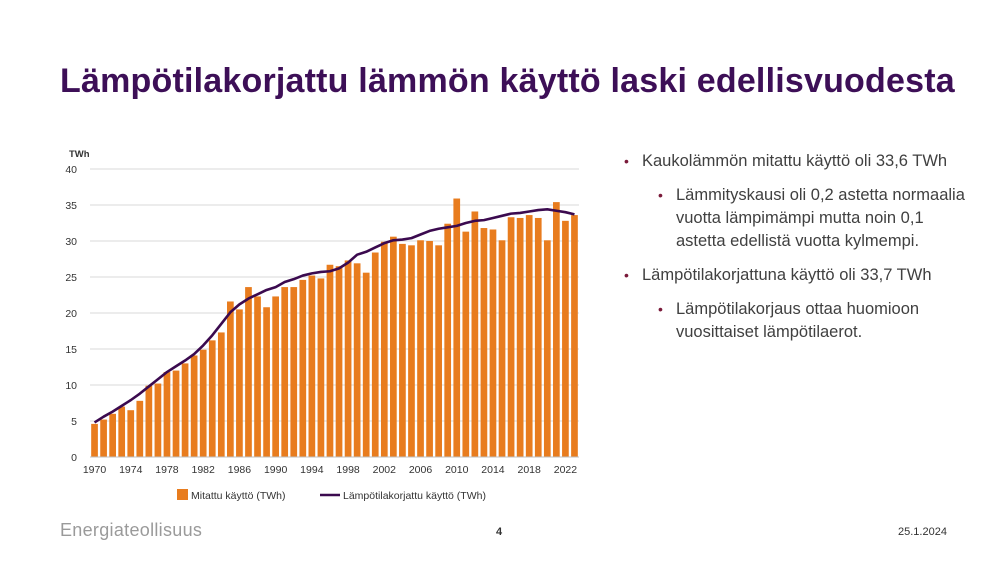 The width and height of the screenshot is (1000, 562). Describe the element at coordinates (182, 494) in the screenshot. I see `legend-bar-swatch` at that location.